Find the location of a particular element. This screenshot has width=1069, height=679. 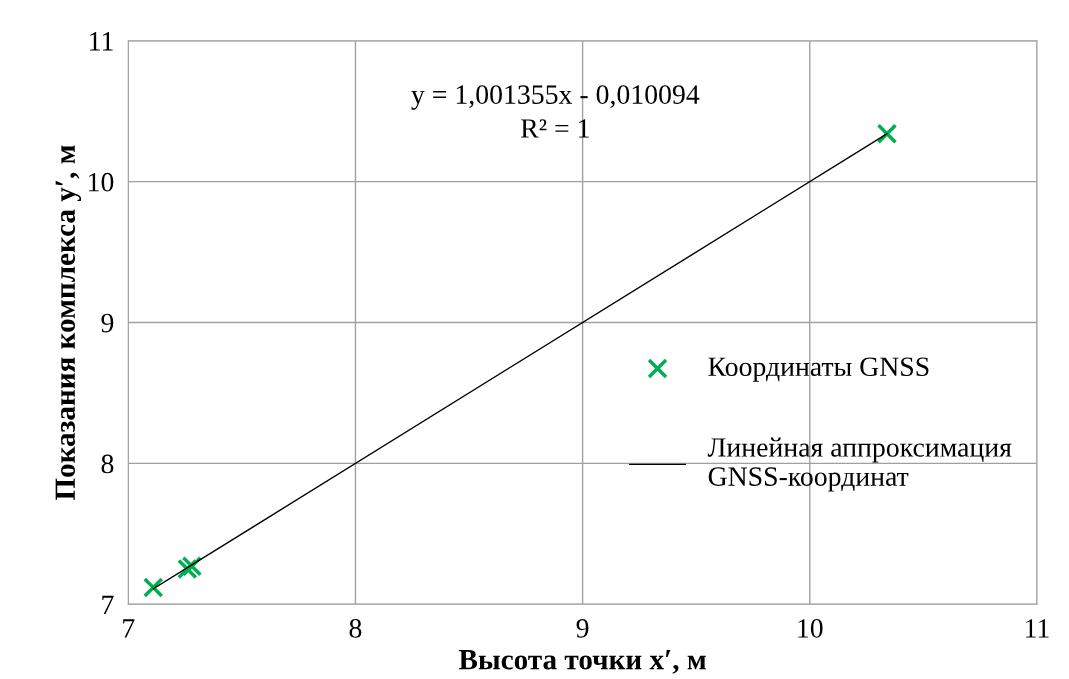

annotation: R² = 1 is located at coordinates (554, 128).